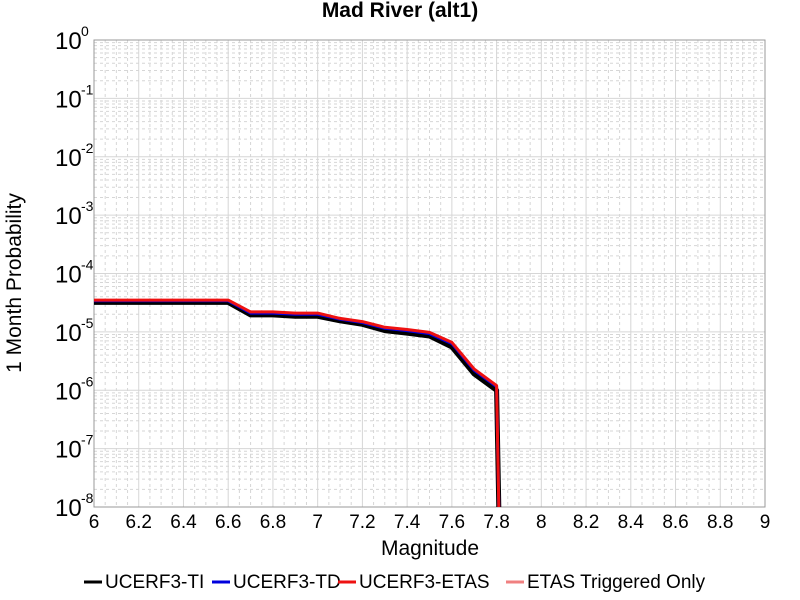  Describe the element at coordinates (183, 522) in the screenshot. I see `x-tick-label: 6.4` at that location.